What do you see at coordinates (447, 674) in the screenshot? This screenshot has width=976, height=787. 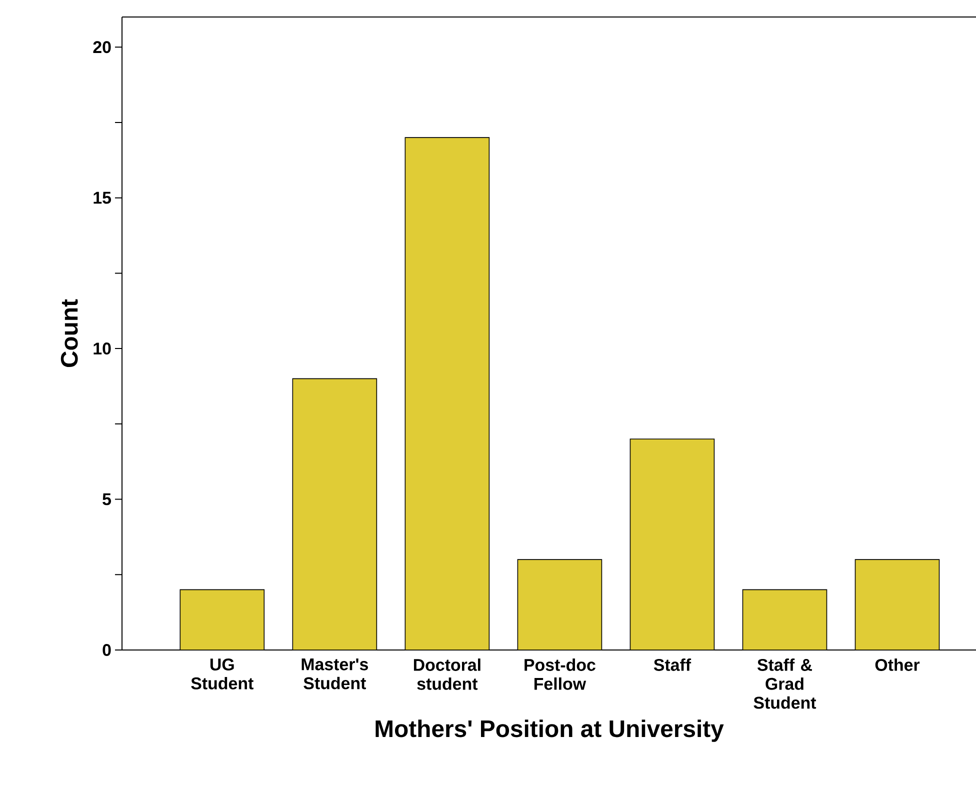 I see `x-tick-label: Doctoral student` at bounding box center [447, 674].